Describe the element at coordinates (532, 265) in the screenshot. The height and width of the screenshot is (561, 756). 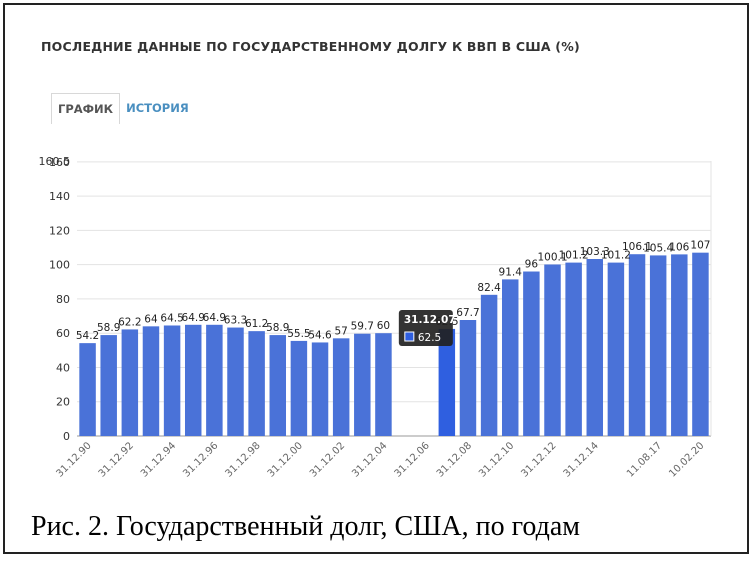
I see `data-label: 96` at that location.